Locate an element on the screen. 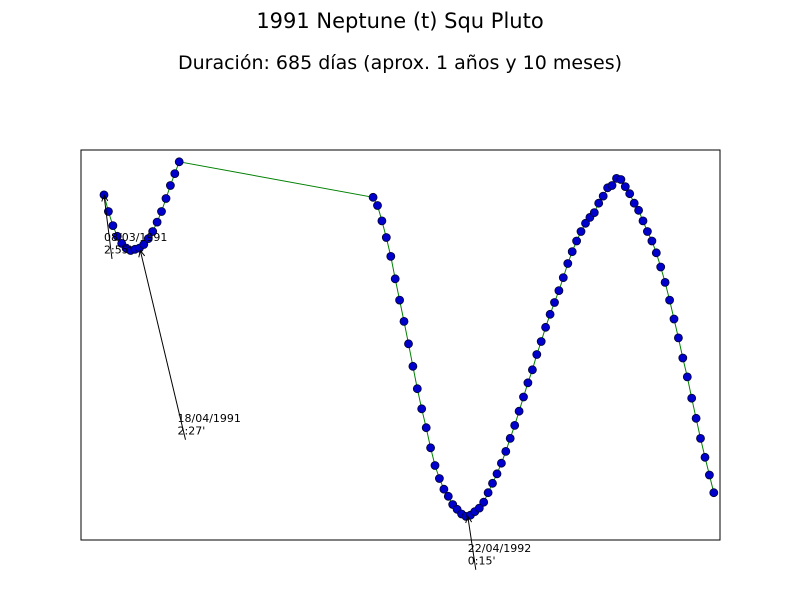 The image size is (800, 600). annotation-label: 2:27' is located at coordinates (192, 430).